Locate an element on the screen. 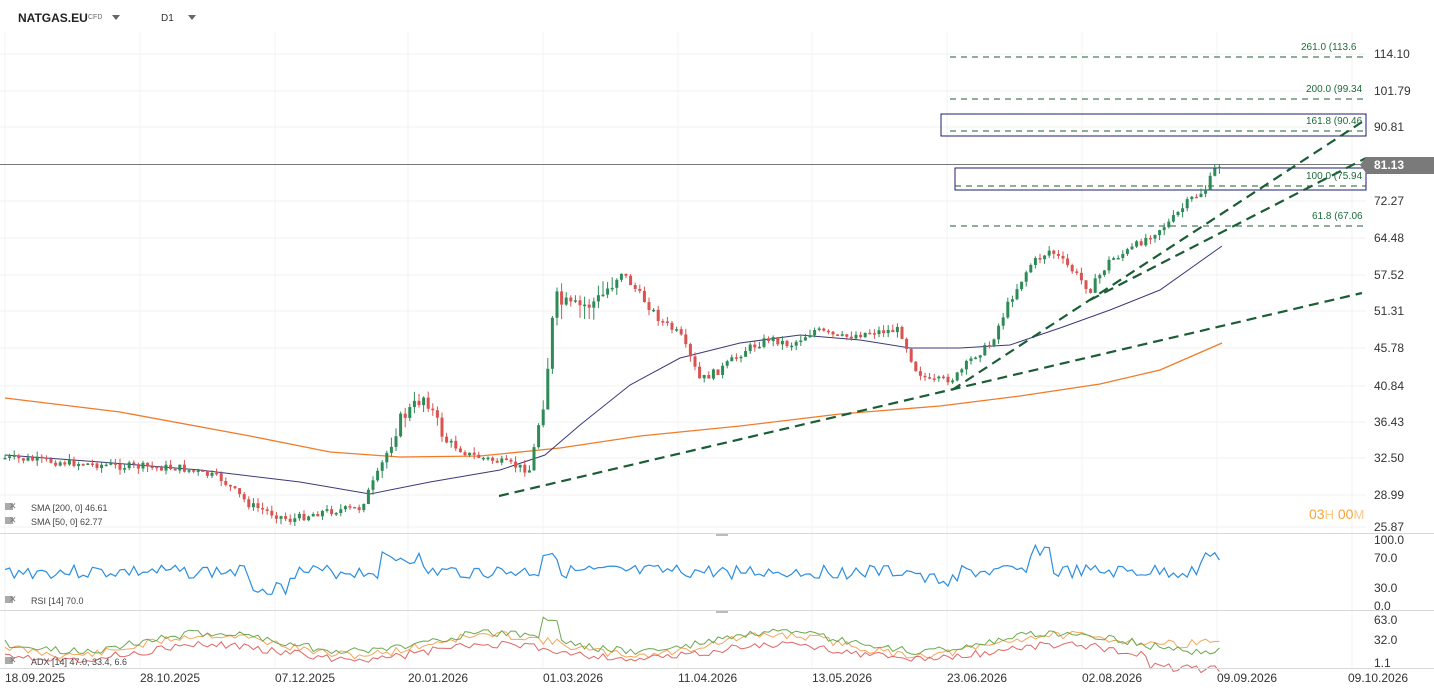 The height and width of the screenshot is (694, 1434). rsi-axis-label: 70.0 is located at coordinates (1386, 558).